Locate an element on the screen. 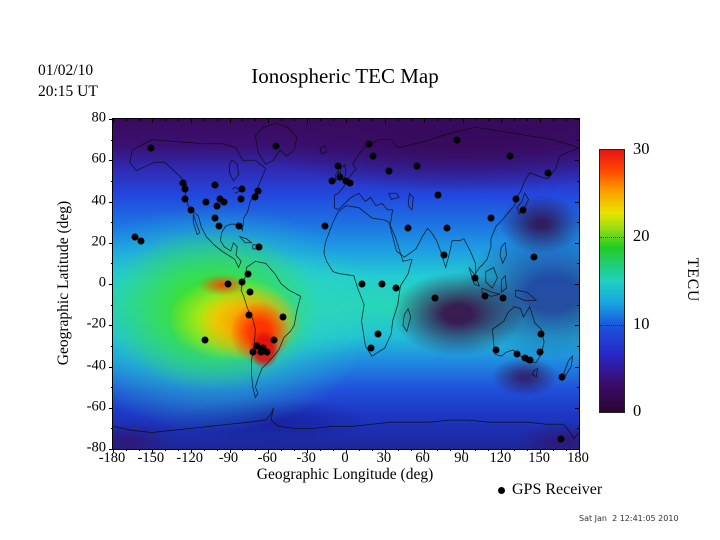 The width and height of the screenshot is (720, 540). colorbar-level-line is located at coordinates (612, 325).